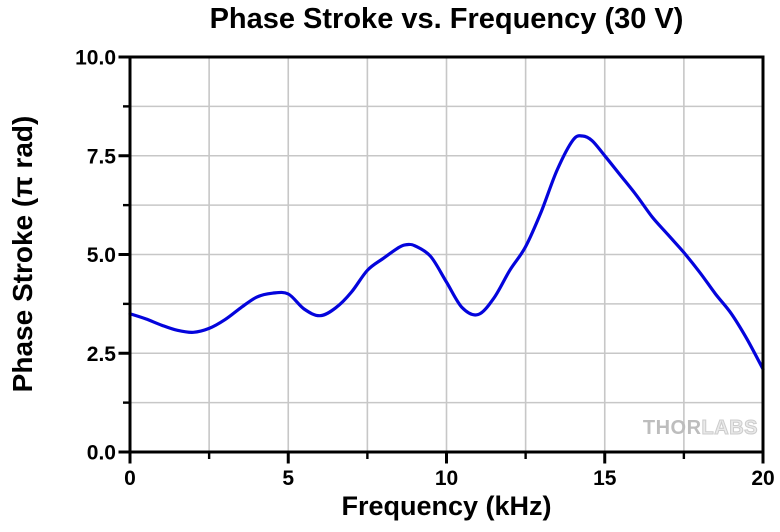  I want to click on x-tick-label: 0, so click(130, 478).